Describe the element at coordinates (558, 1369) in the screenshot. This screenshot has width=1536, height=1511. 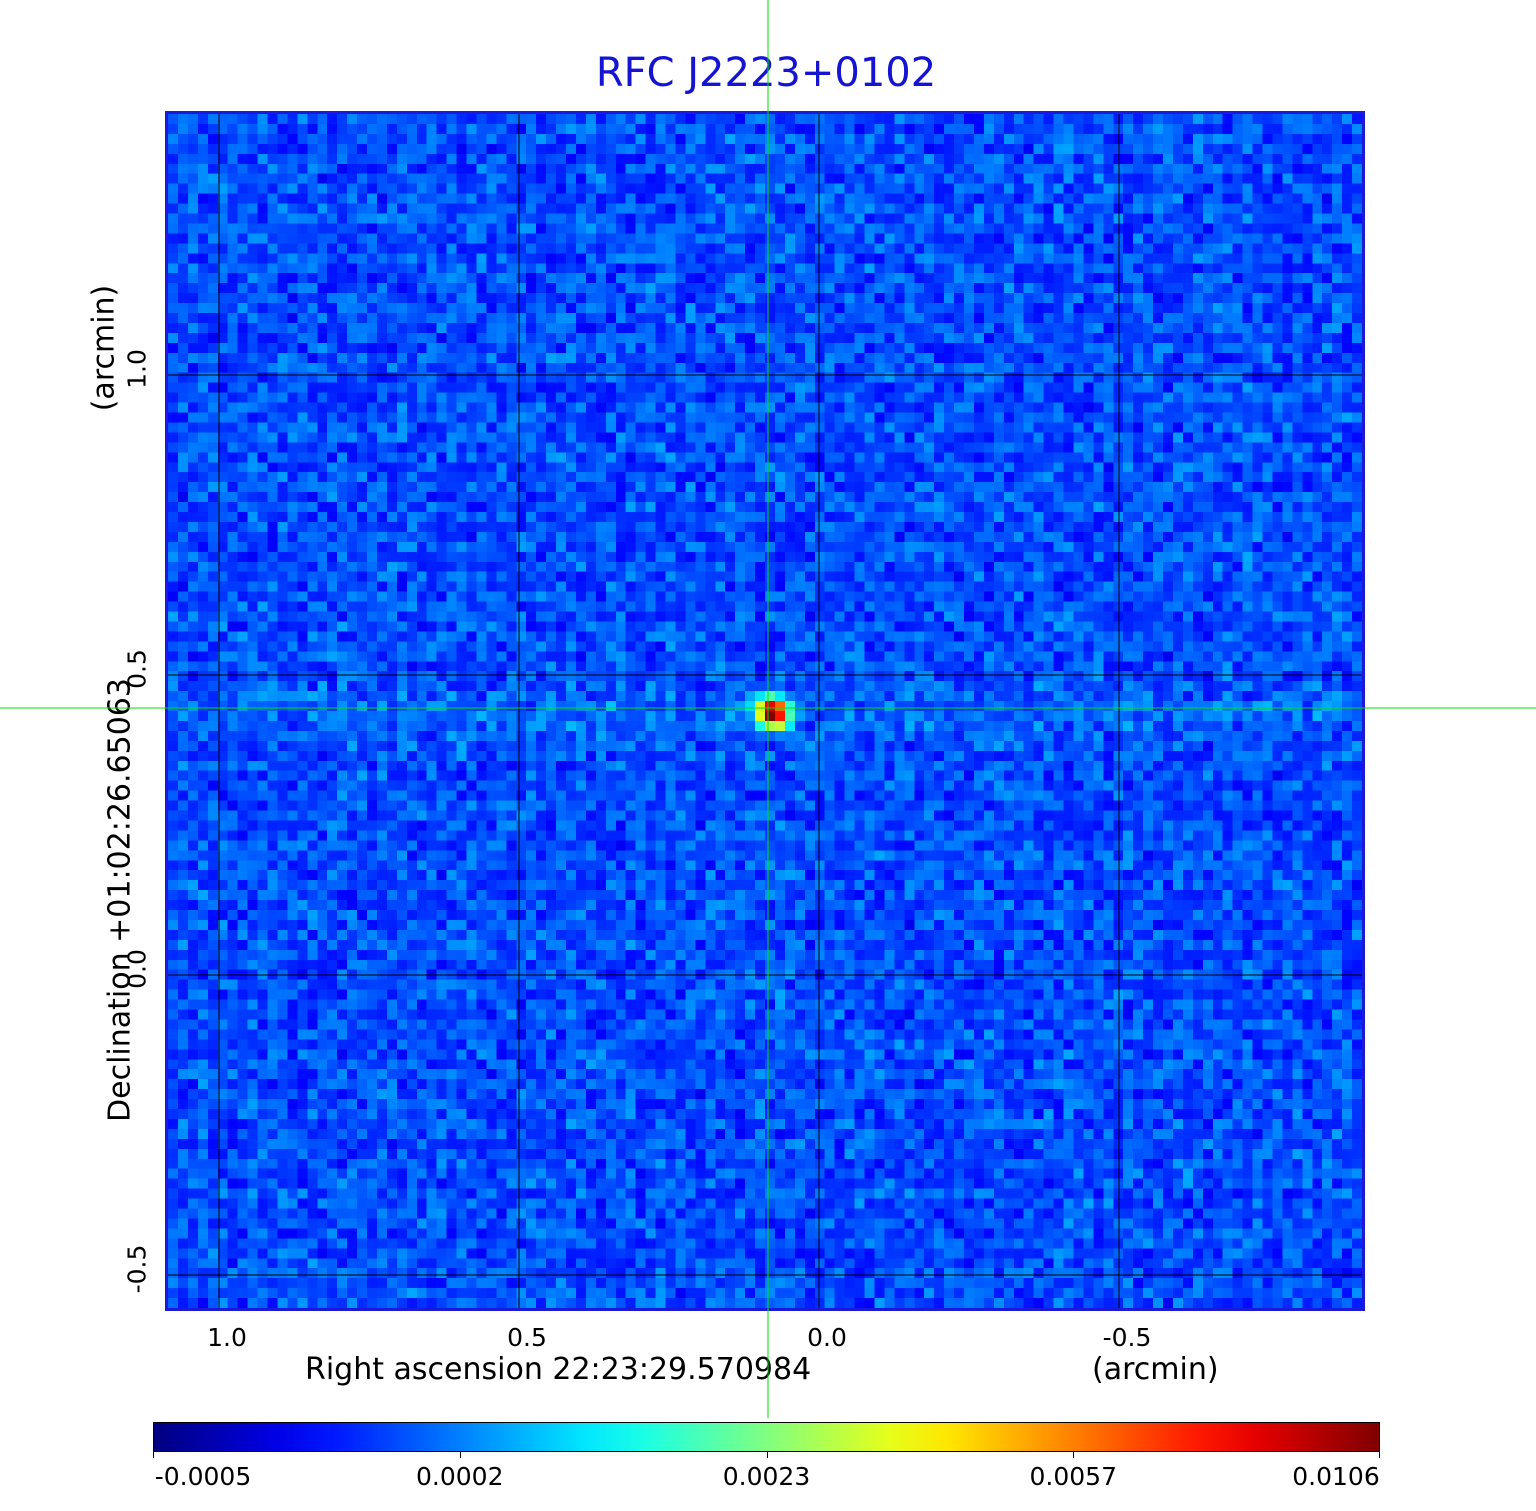
I see `x-axis-label: Right ascension 22:23:29.570984` at that location.